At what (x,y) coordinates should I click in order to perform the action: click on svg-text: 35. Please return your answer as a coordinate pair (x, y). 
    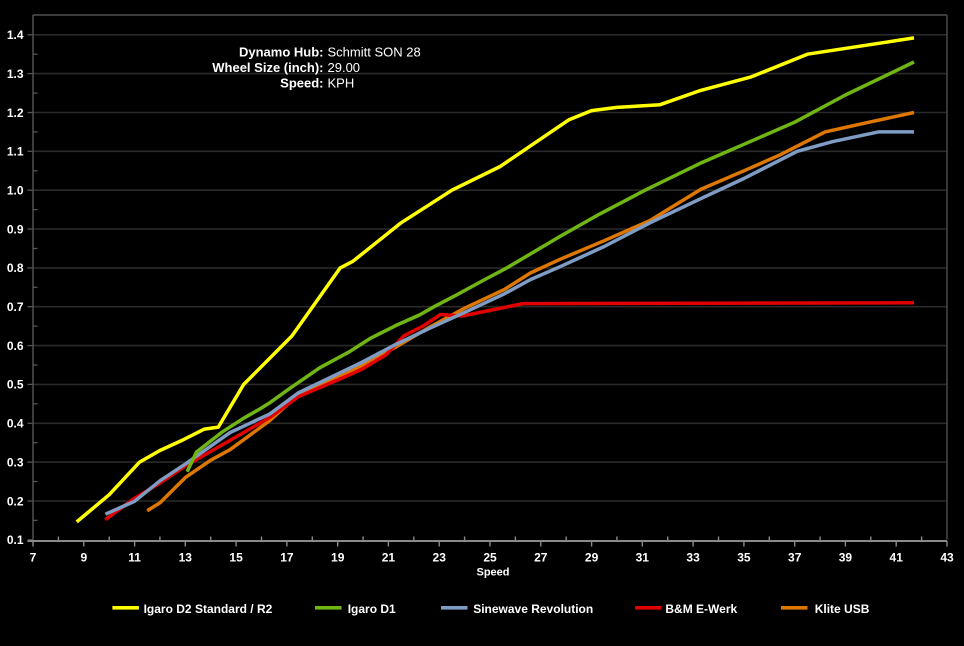
    Looking at the image, I should click on (744, 558).